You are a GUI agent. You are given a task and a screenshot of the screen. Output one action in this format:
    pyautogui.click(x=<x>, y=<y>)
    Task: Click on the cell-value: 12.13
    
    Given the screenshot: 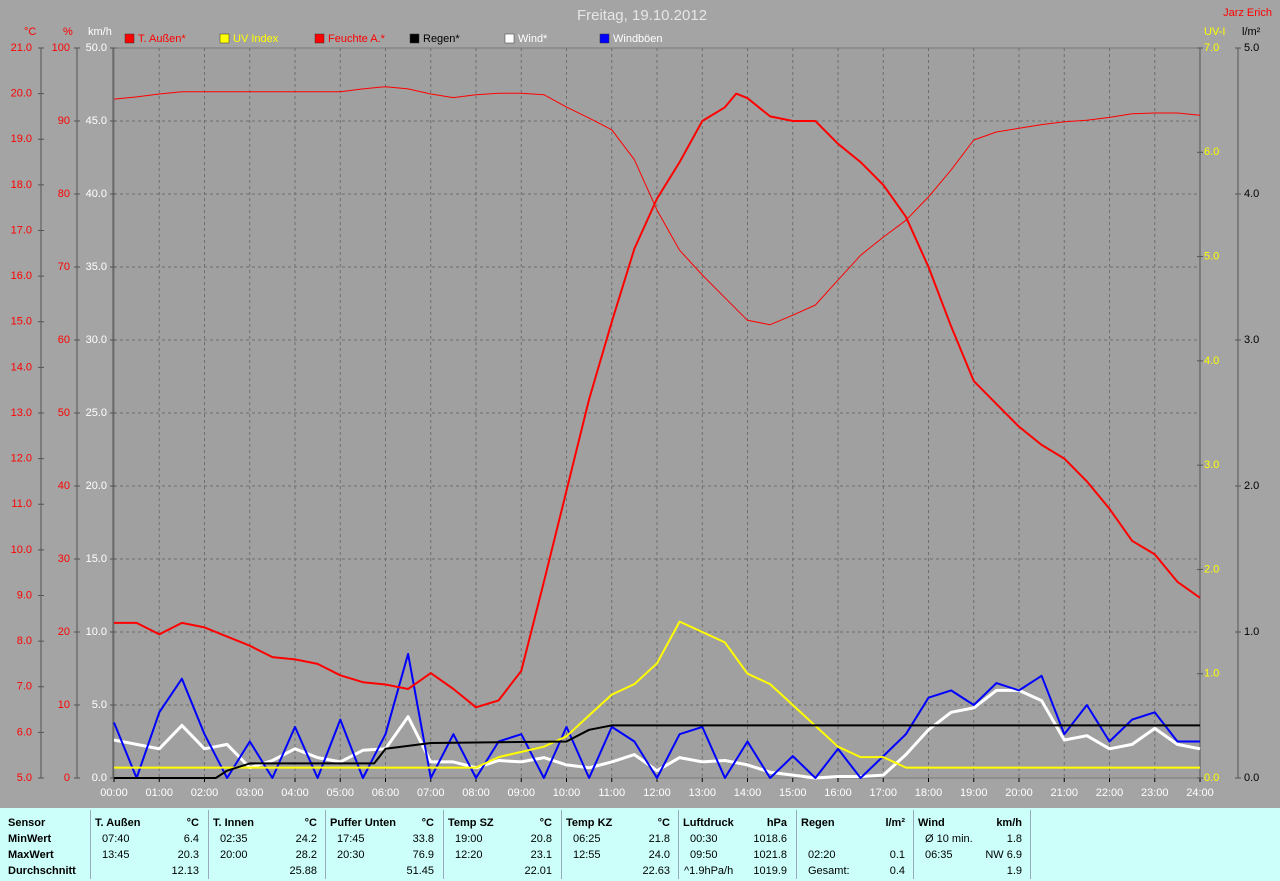 What is the action you would take?
    pyautogui.click(x=185, y=871)
    